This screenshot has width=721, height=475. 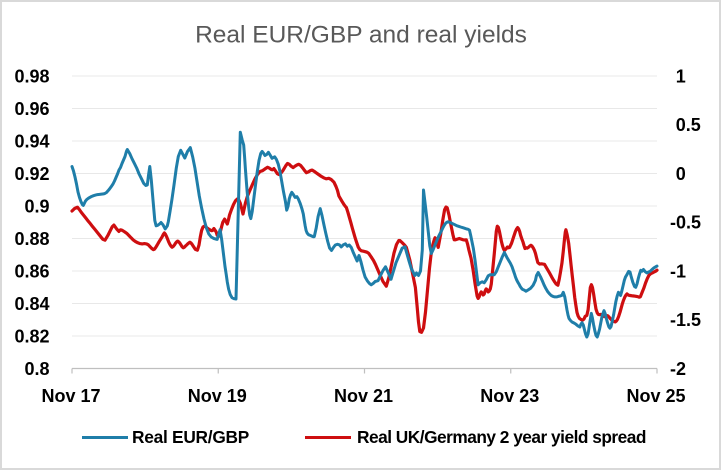 What do you see at coordinates (31, 304) in the screenshot?
I see `svg-text: 0.84` at bounding box center [31, 304].